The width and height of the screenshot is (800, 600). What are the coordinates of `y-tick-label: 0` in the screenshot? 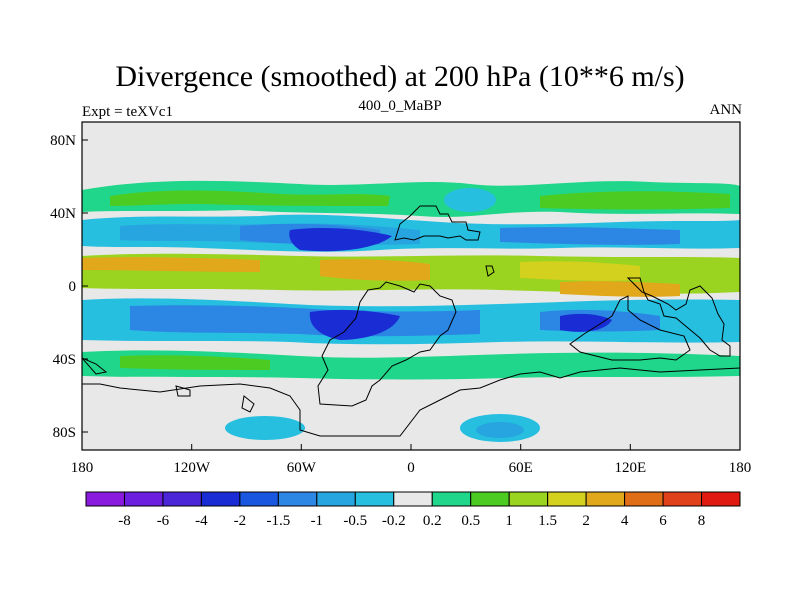 It's located at (73, 287).